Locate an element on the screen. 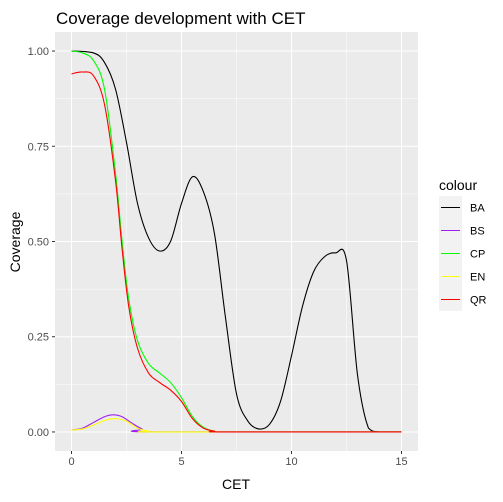  legend-label-bs: BS is located at coordinates (477, 232).